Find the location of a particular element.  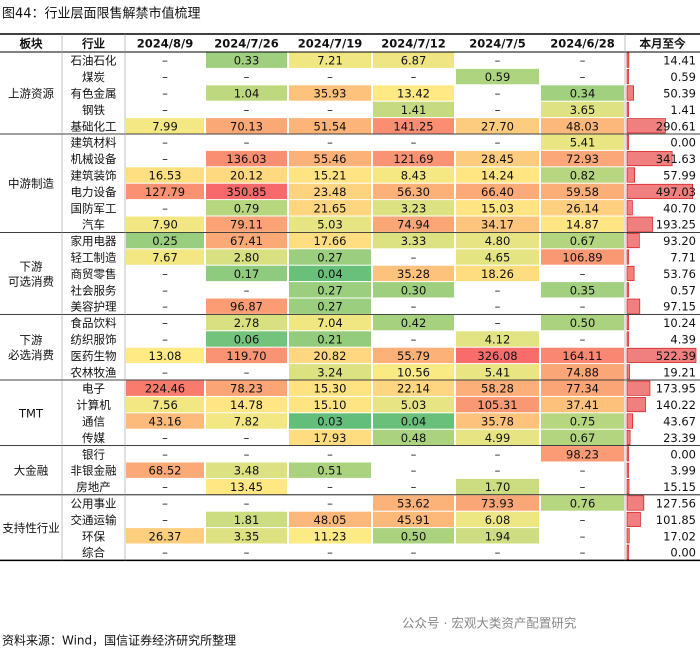

value-cell: 1.41 is located at coordinates (414, 110).